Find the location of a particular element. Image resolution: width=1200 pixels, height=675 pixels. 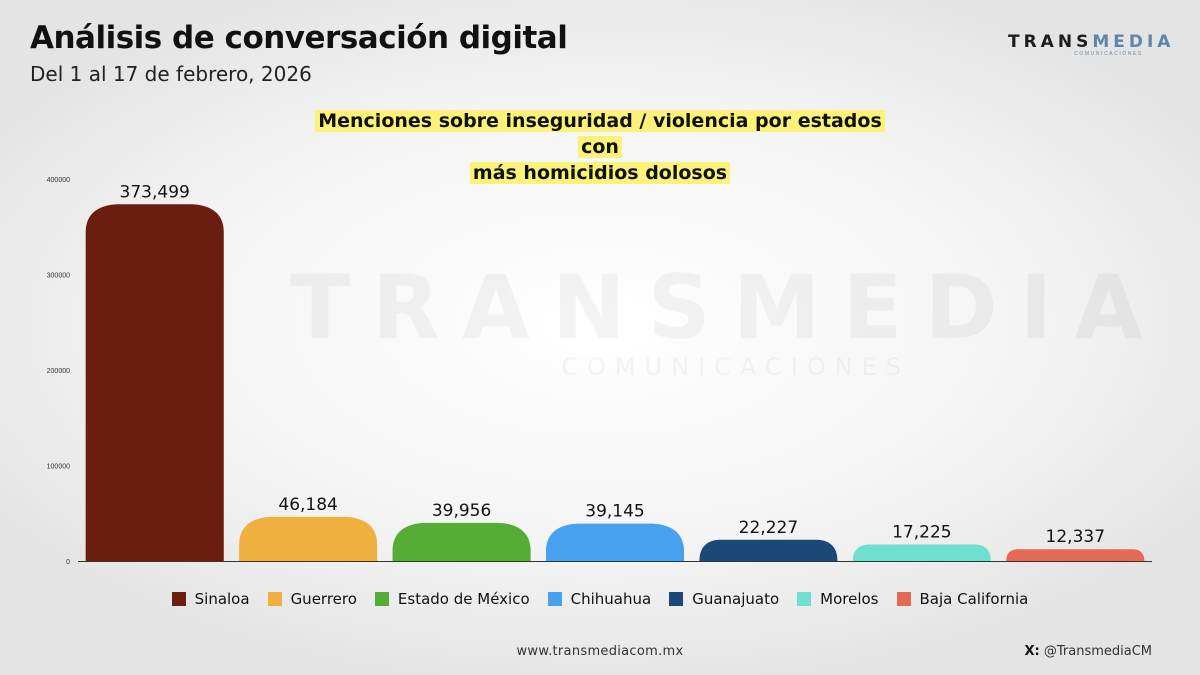

legend-item: Morelos is located at coordinates (838, 599).